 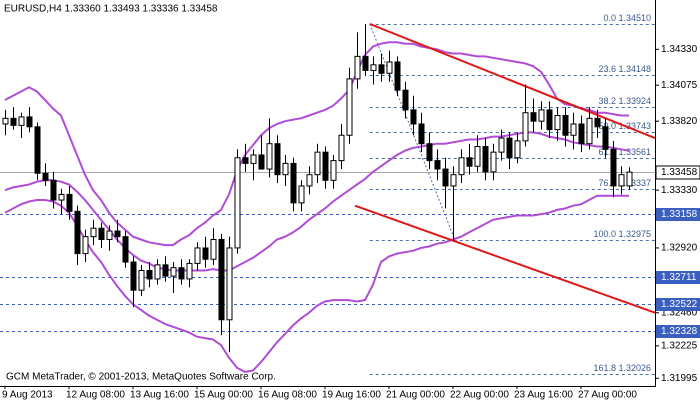 I want to click on x-tick-label: 27 Aug 00:00, so click(x=607, y=395).